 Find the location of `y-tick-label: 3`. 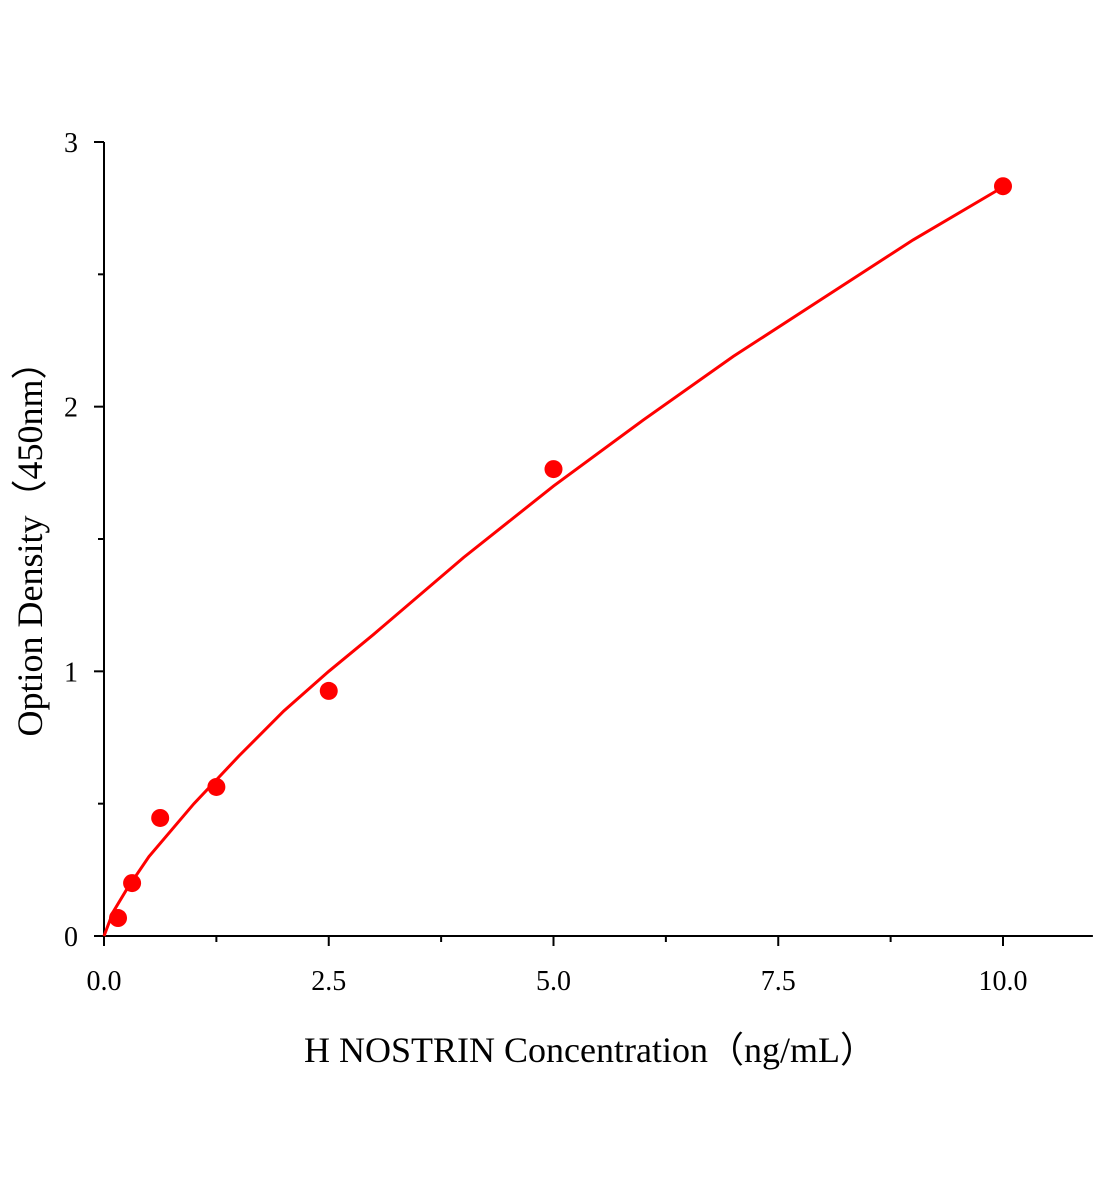

y-tick-label: 3 is located at coordinates (71, 143).